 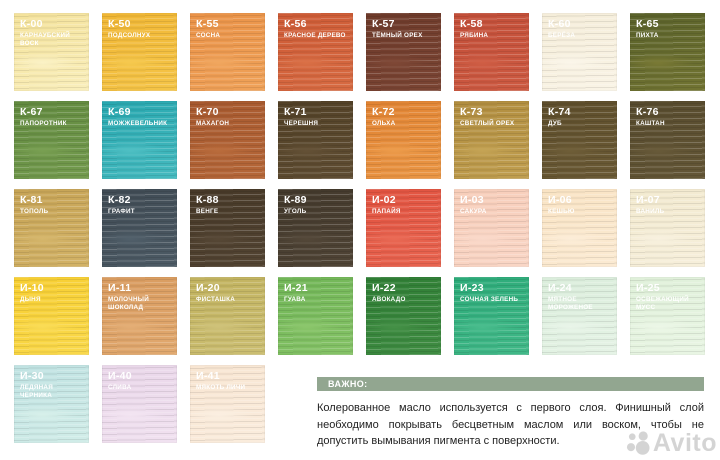 What do you see at coordinates (489, 299) in the screenshot?
I see `swatch-name: СОЧНАЯ ЗЕЛЕНЬ` at bounding box center [489, 299].